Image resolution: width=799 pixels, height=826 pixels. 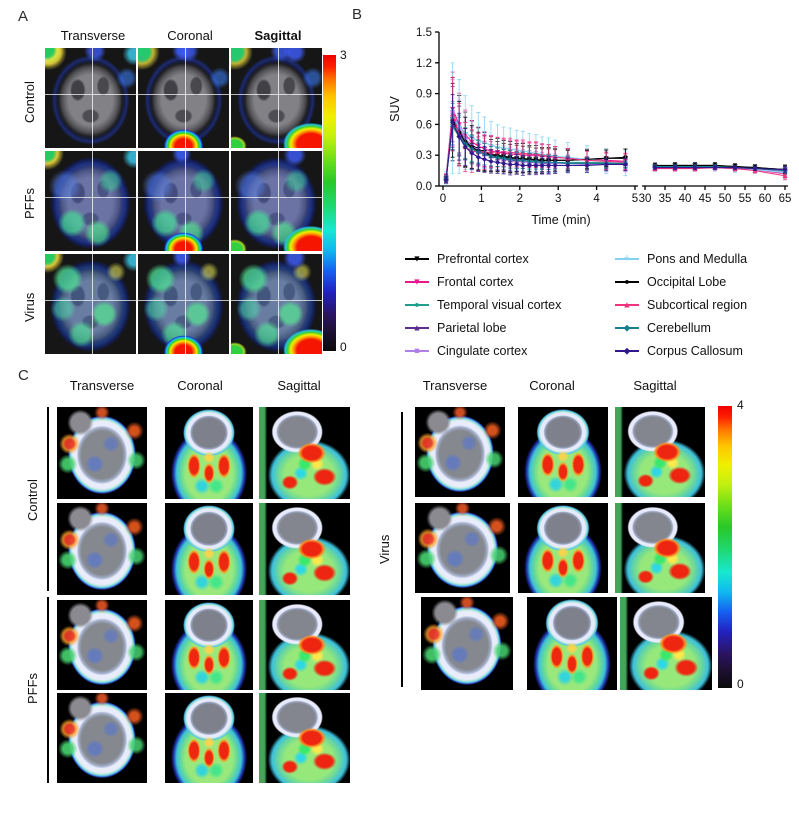 I want to click on legend-item-occipital-lobe: ● Occipital Lobe, so click(x=707, y=281).